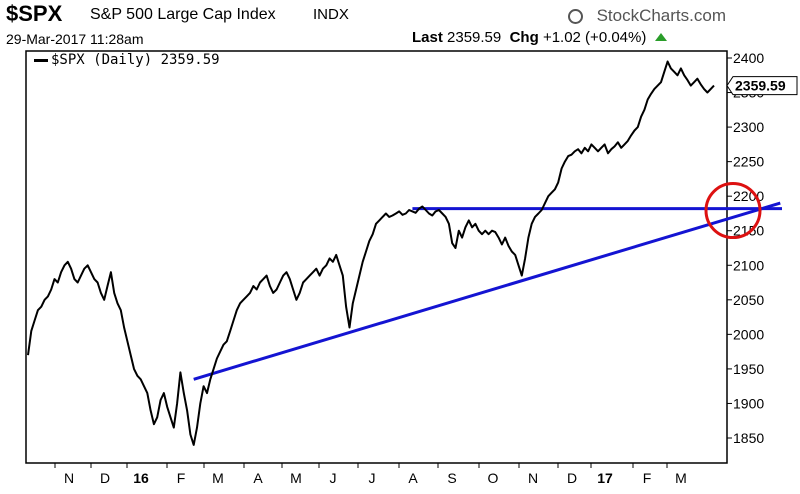  Describe the element at coordinates (660, 37) in the screenshot. I see `up-arrow-icon` at that location.